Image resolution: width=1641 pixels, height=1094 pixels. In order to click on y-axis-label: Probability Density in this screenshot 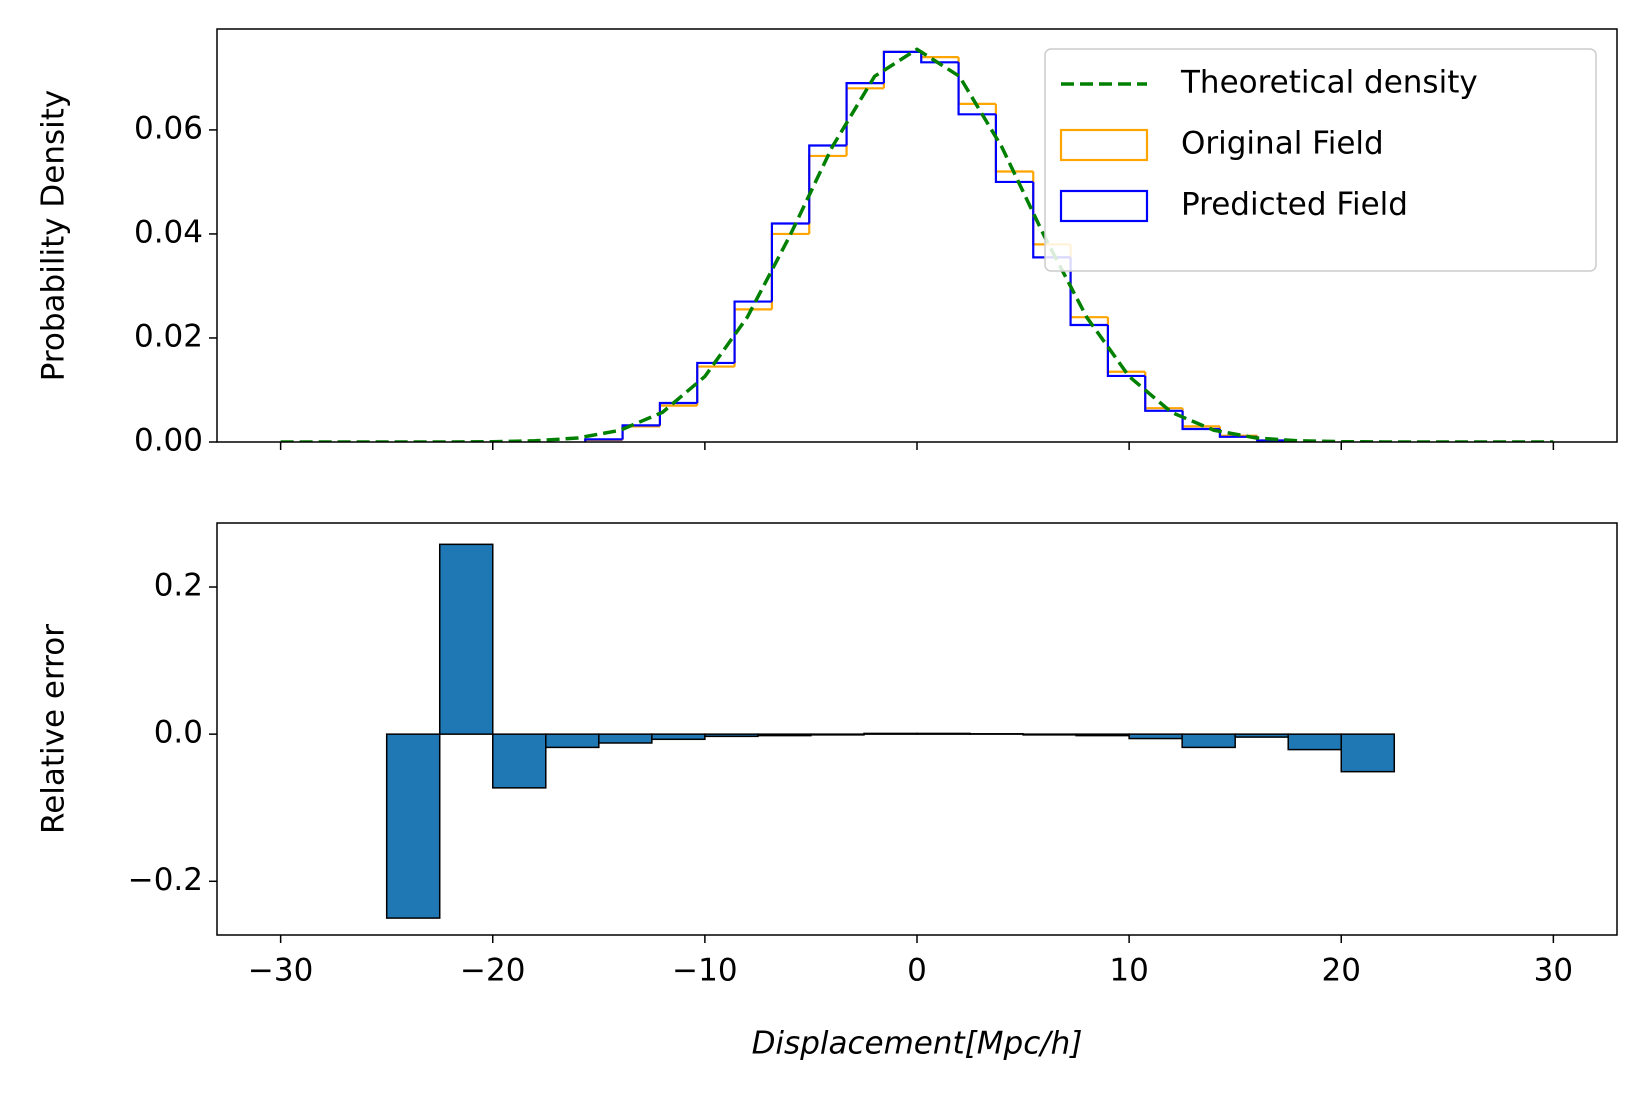, I will do `click(54, 236)`.